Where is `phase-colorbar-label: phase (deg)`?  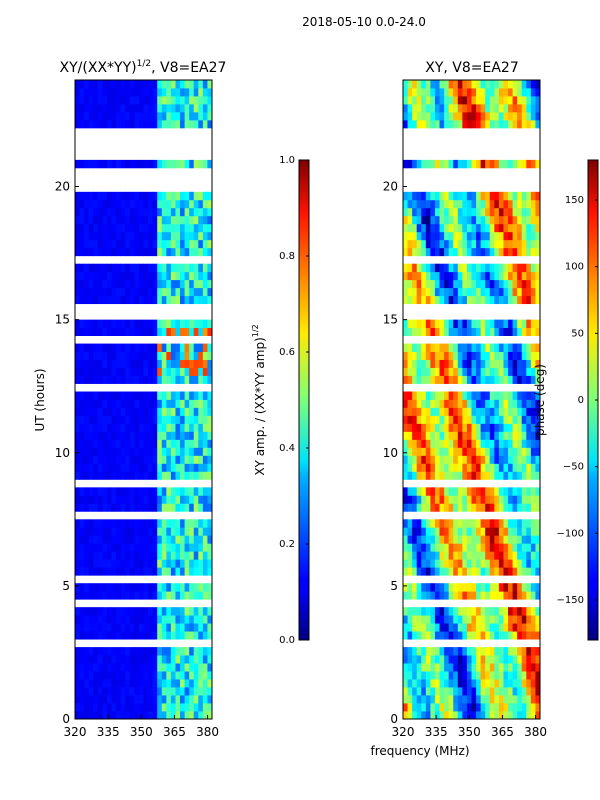
phase-colorbar-label: phase (deg) is located at coordinates (540, 400).